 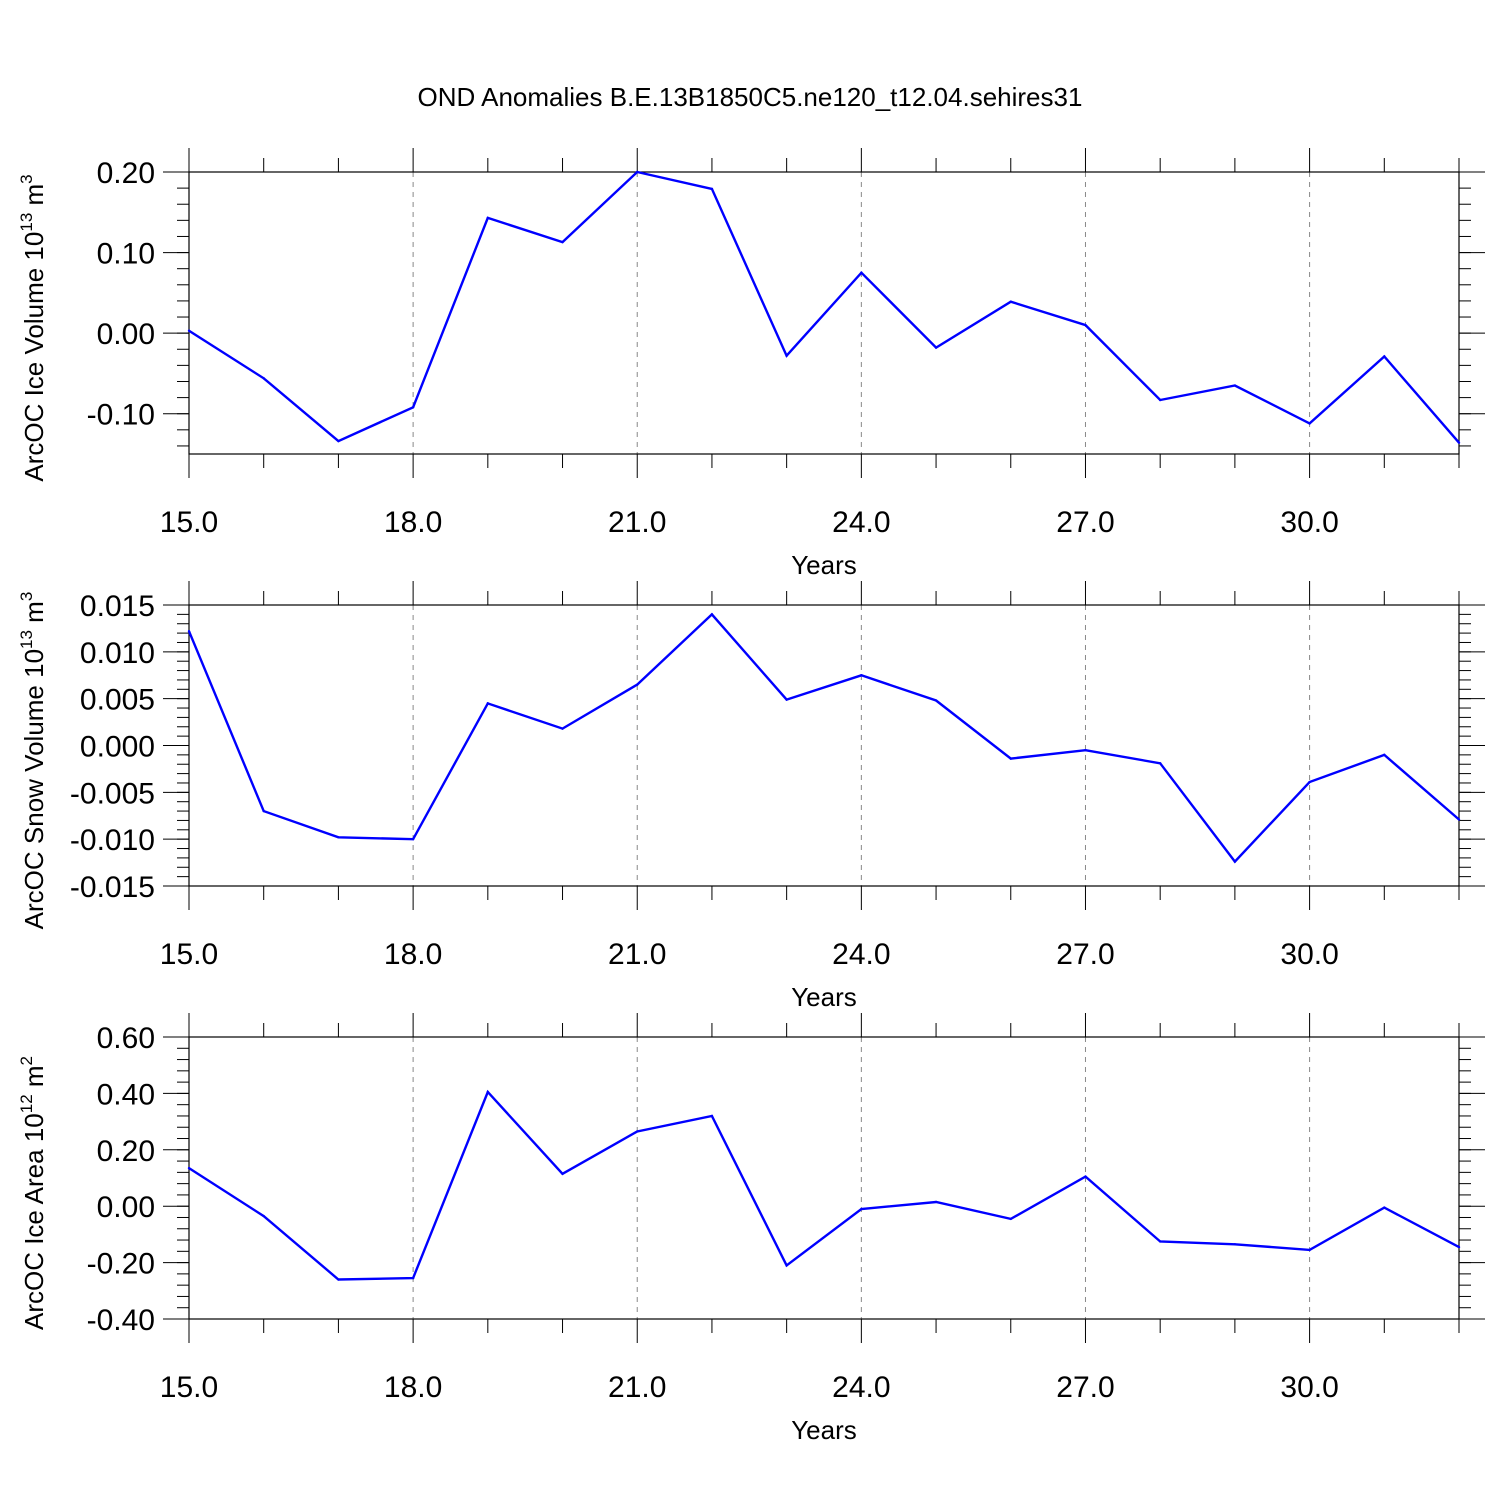 I want to click on y-tick-label: -0.40, so click(x=121, y=1320).